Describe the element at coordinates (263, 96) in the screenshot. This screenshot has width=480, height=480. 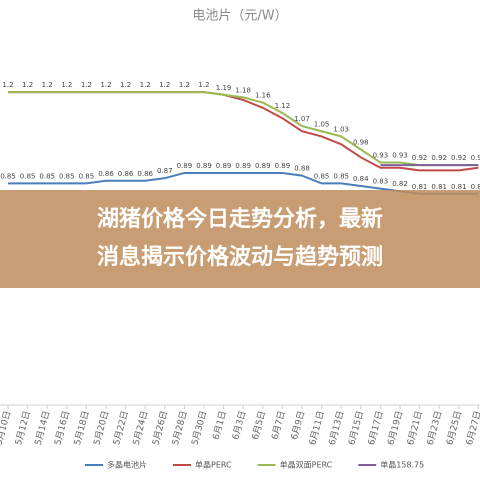
I see `data-label: 1.16` at that location.